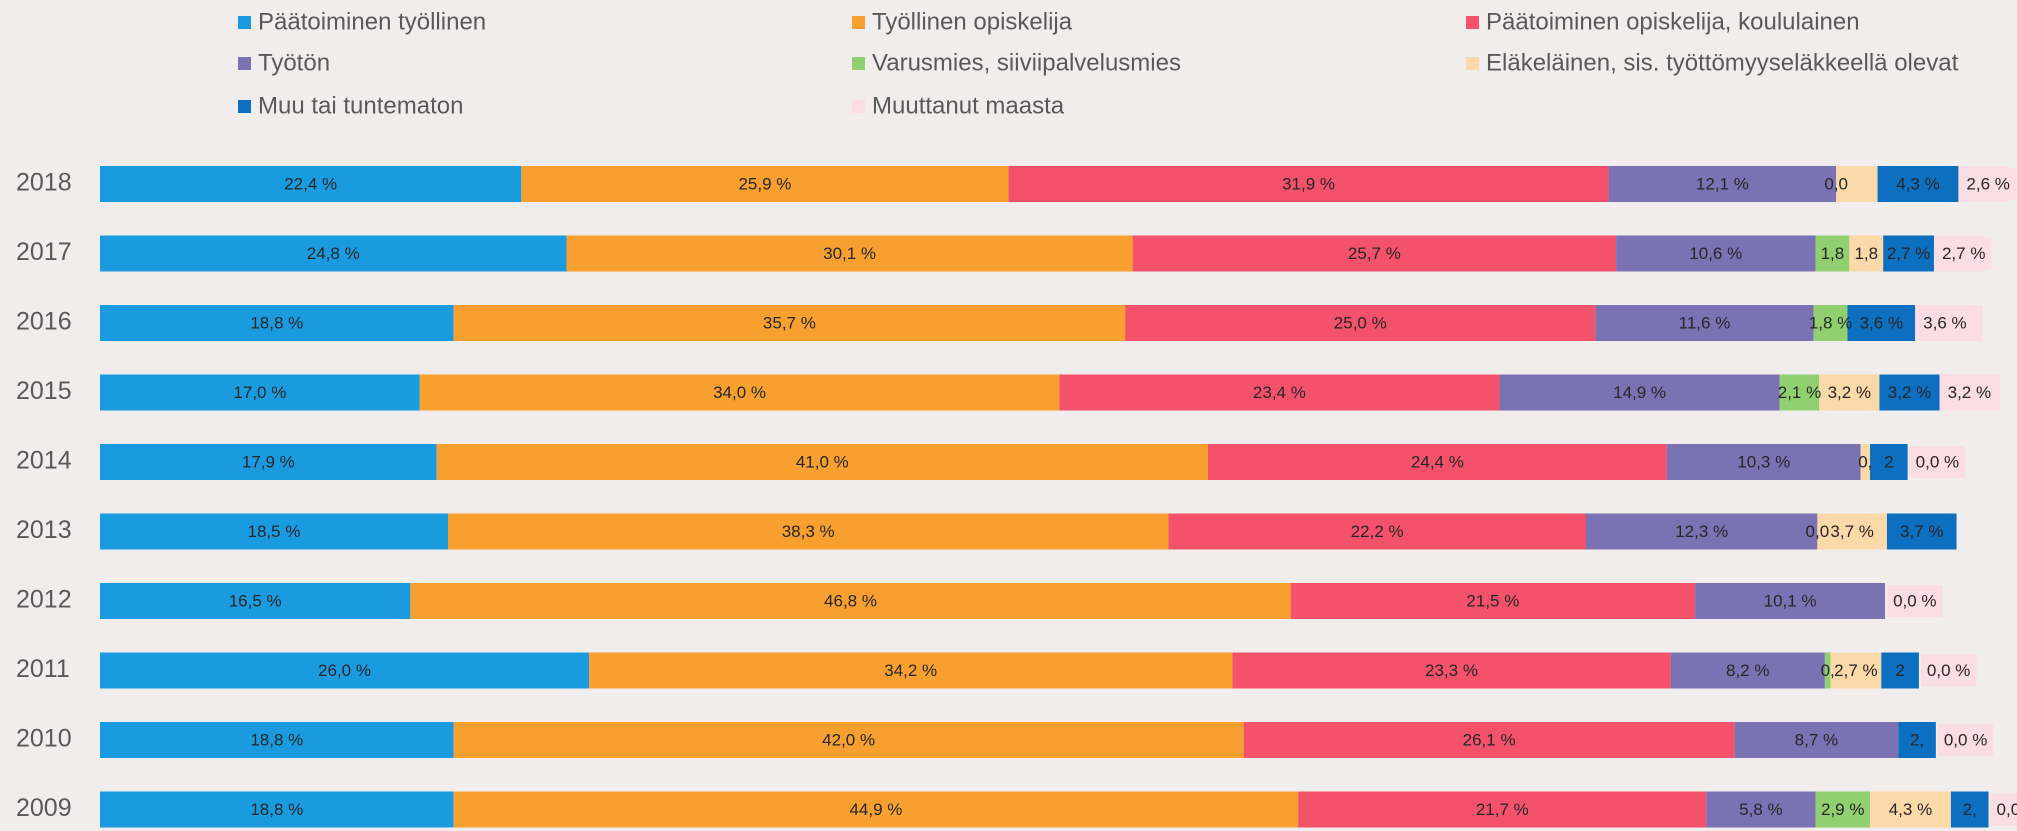  I want to click on label-group: 0,0, so click(2003, 809).